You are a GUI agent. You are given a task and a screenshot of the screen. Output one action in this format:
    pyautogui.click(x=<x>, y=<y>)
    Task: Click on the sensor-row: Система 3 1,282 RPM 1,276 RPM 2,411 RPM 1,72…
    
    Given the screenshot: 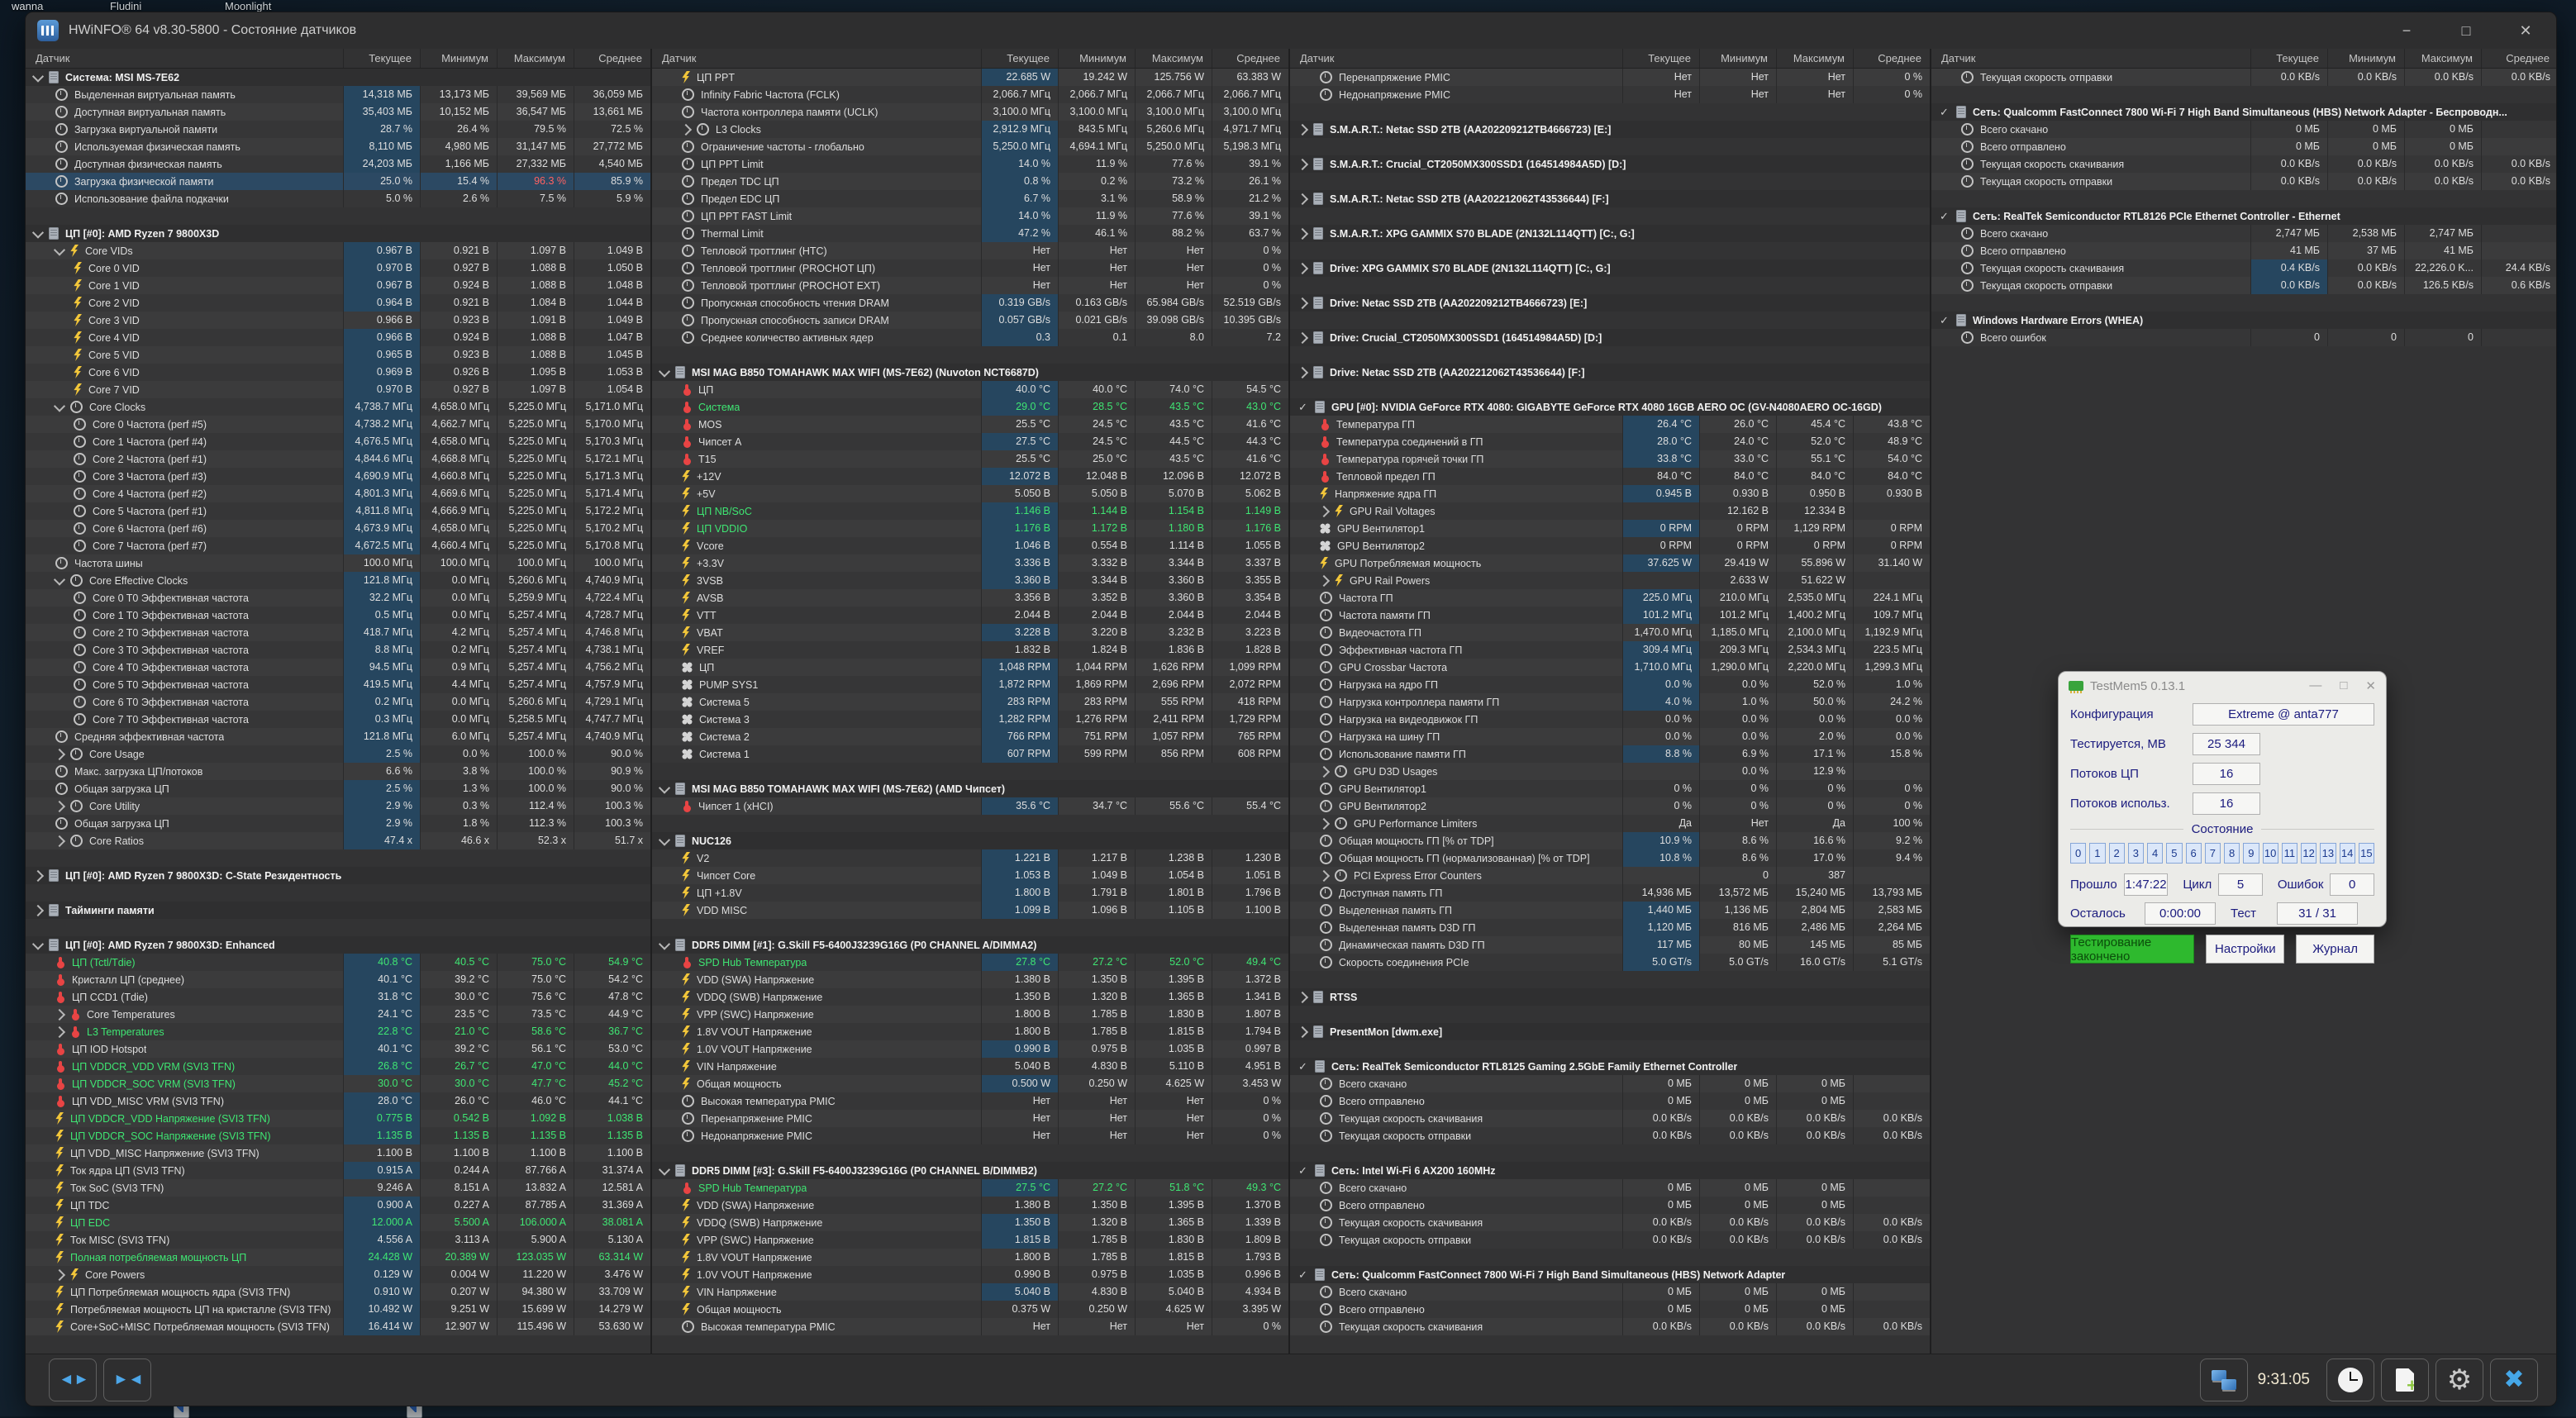 What is the action you would take?
    pyautogui.click(x=970, y=719)
    